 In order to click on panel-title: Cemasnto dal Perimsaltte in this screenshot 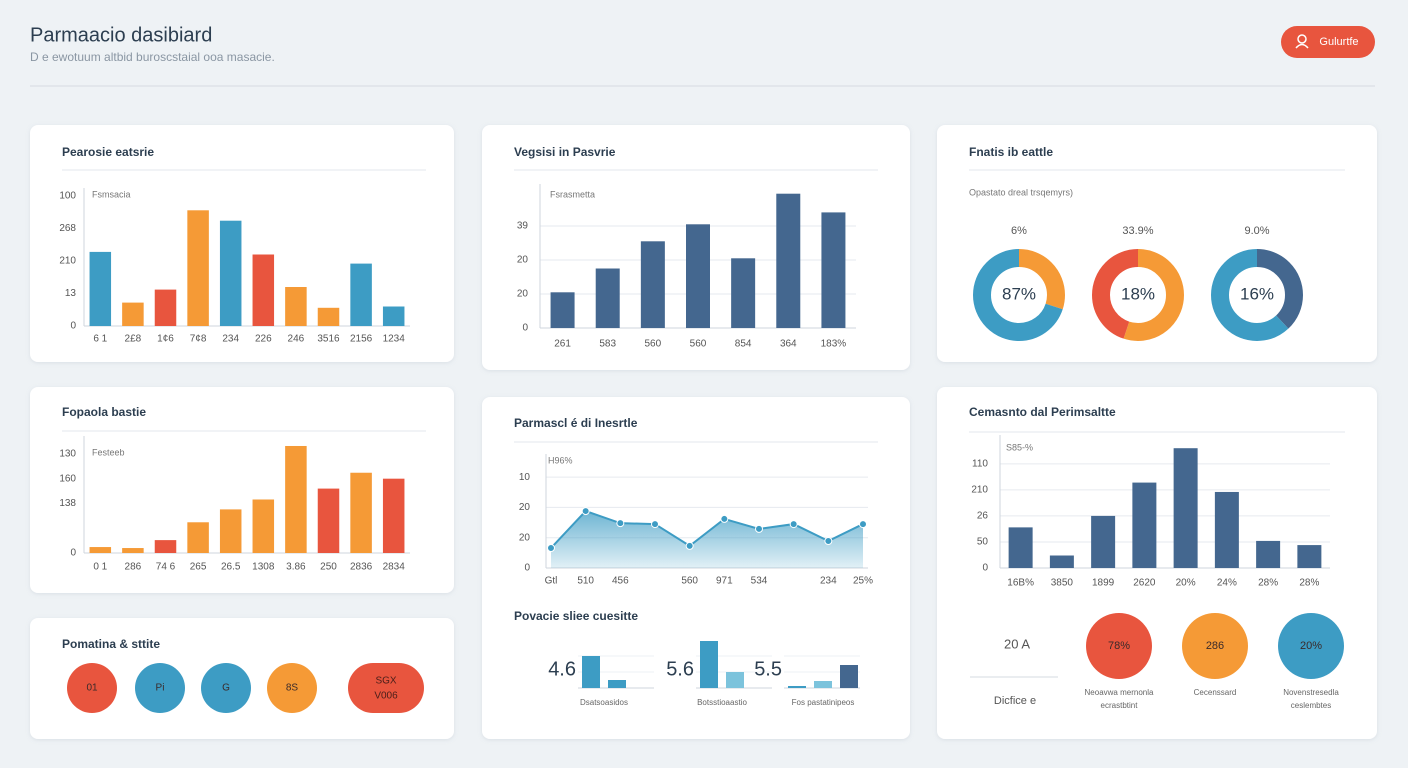, I will do `click(1042, 412)`.